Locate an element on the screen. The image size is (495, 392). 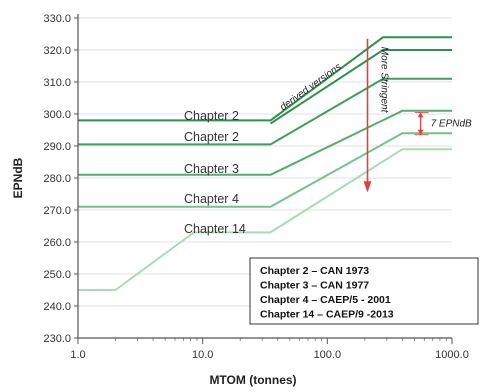
series-label: Chapter 4 is located at coordinates (211, 199).